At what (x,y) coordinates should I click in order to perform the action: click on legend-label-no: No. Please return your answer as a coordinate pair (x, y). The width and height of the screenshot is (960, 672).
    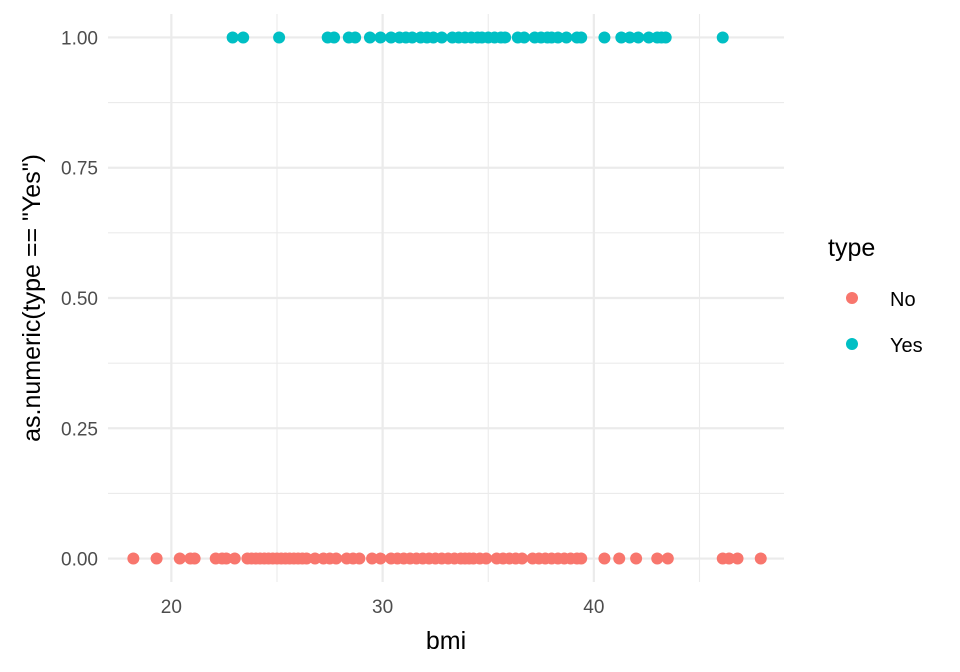
    Looking at the image, I should click on (903, 300).